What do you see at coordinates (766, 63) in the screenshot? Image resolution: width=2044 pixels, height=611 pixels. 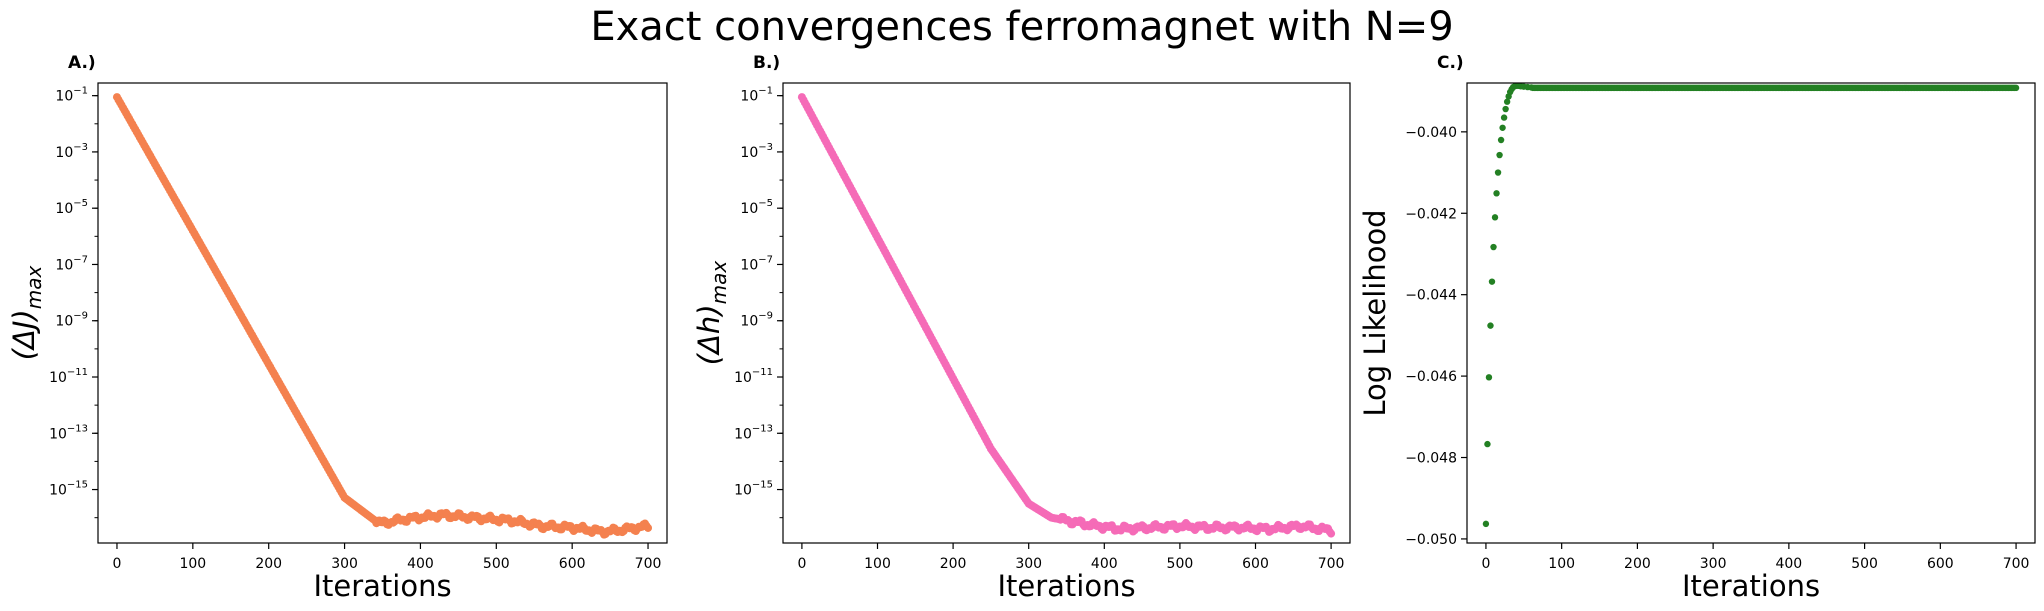 I see `panel-label: B.)` at bounding box center [766, 63].